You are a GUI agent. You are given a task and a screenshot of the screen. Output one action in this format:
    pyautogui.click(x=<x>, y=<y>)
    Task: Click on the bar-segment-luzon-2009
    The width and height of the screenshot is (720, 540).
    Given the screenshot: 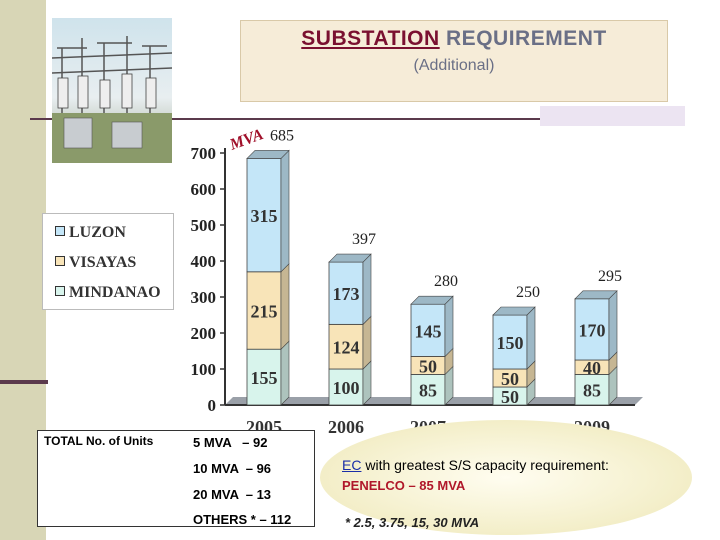 What is the action you would take?
    pyautogui.click(x=592, y=329)
    